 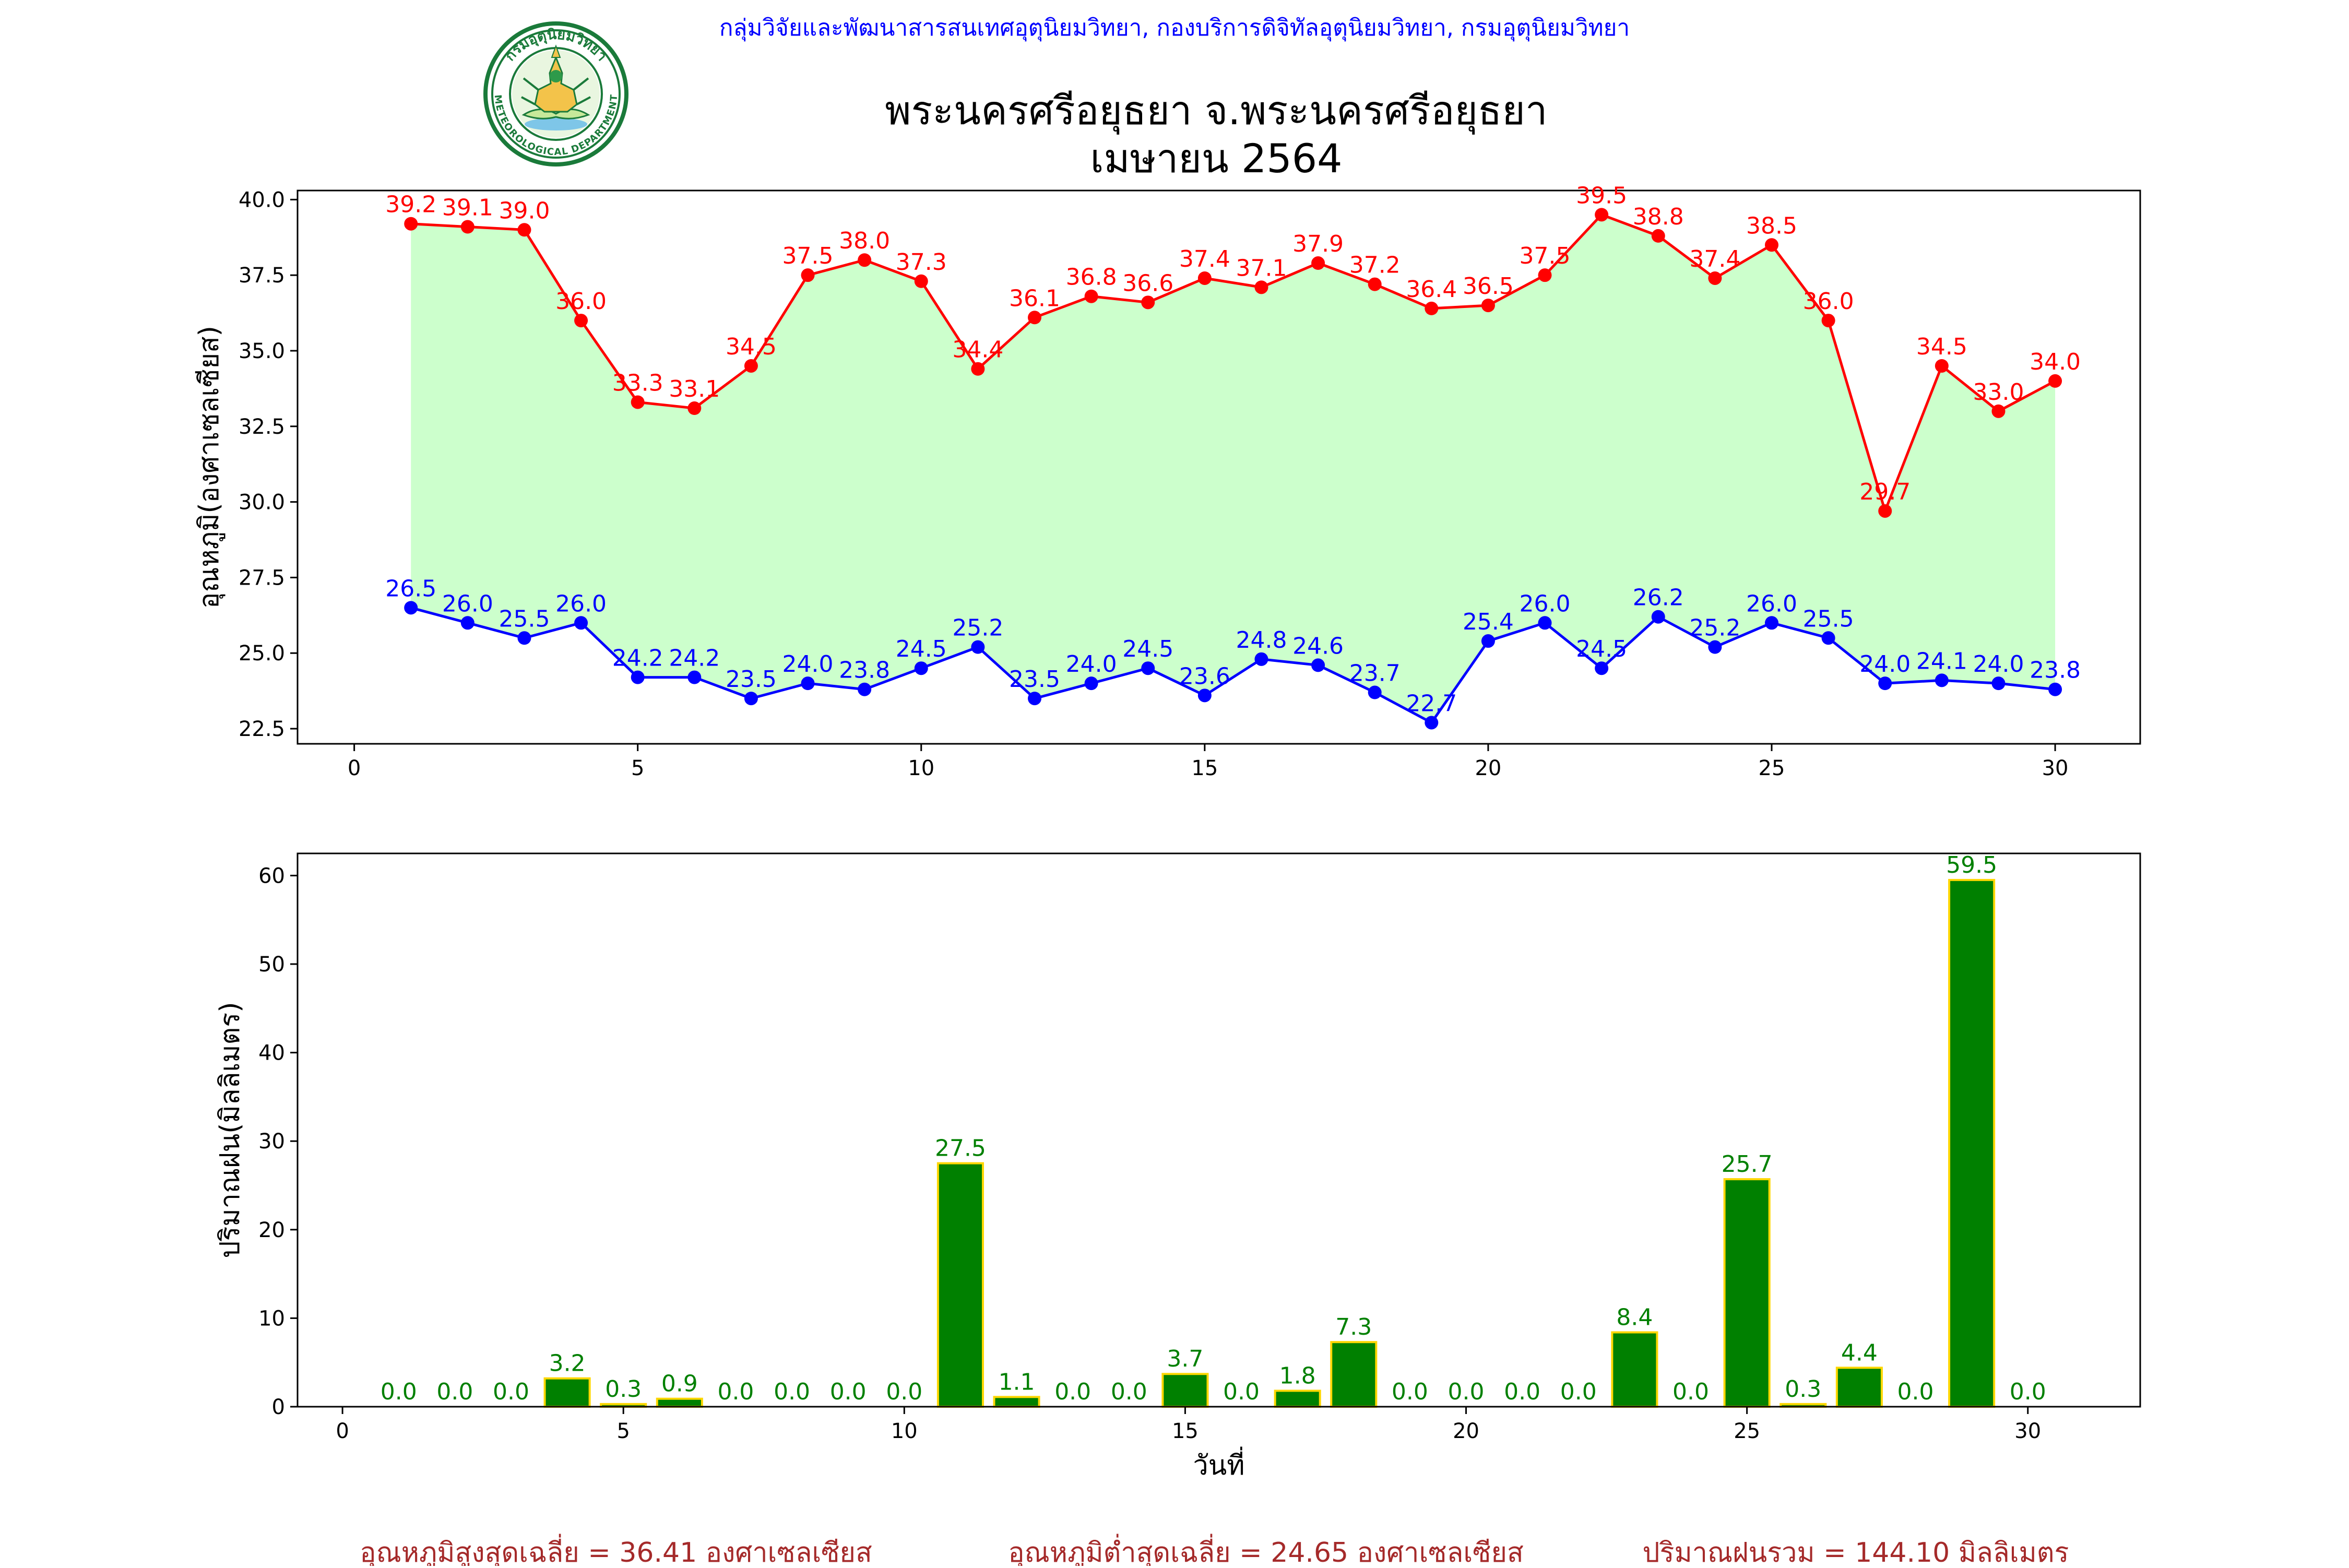 What do you see at coordinates (1488, 622) in the screenshot?
I see `min-temperature-label: 25.4` at bounding box center [1488, 622].